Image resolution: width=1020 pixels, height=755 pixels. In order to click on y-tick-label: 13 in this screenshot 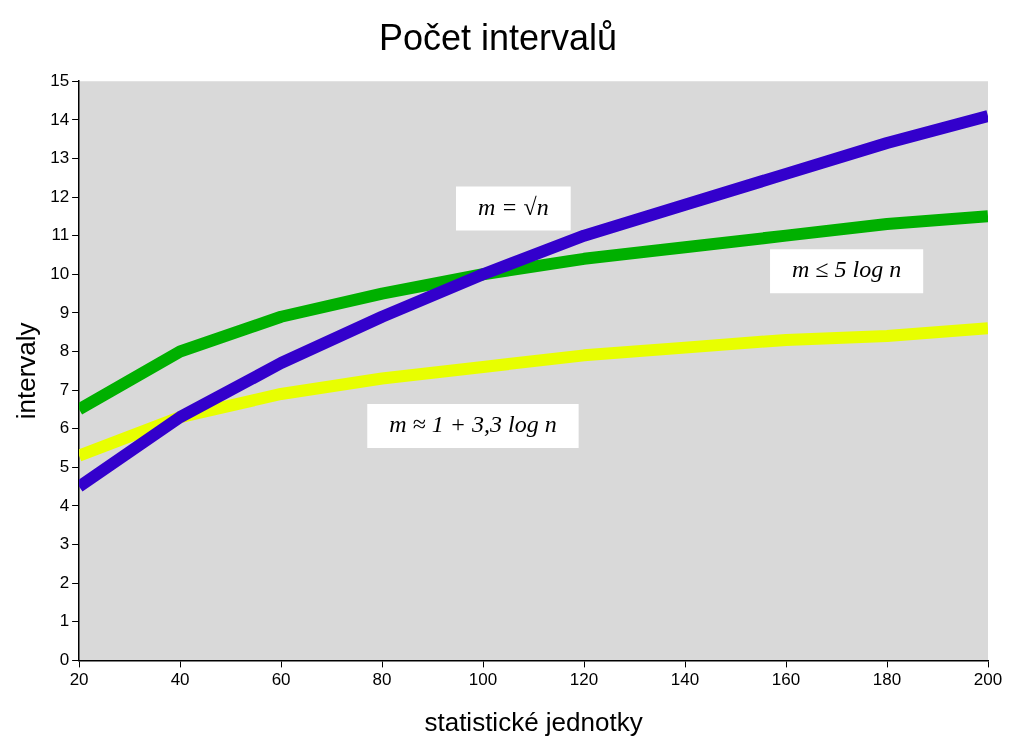, I will do `click(60, 158)`.